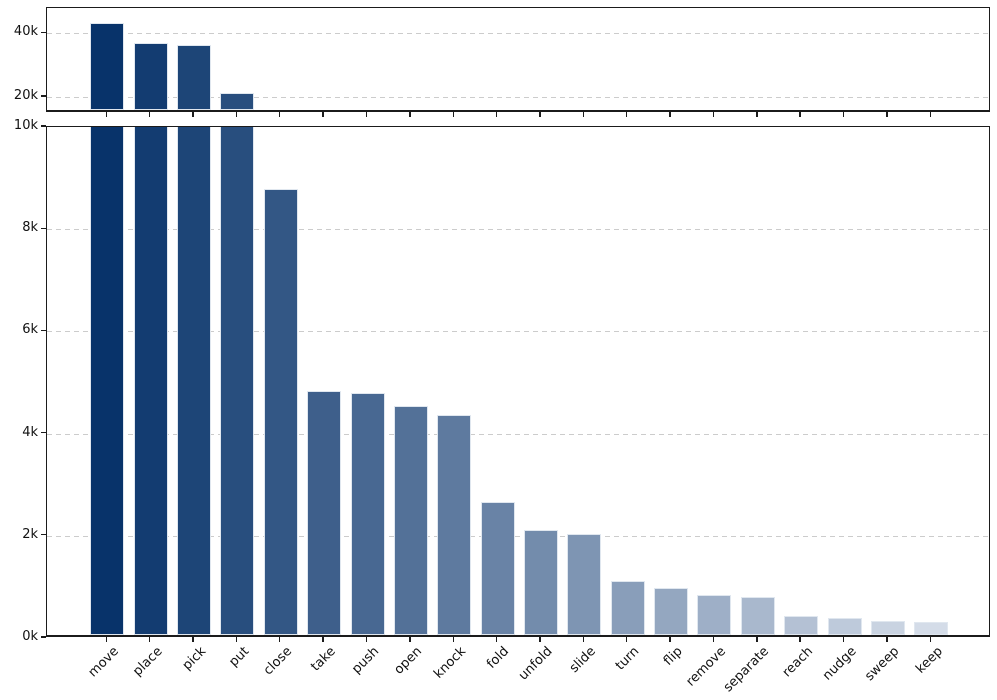 This screenshot has height=700, width=997. Describe the element at coordinates (583, 114) in the screenshot. I see `x-tick-slide` at that location.